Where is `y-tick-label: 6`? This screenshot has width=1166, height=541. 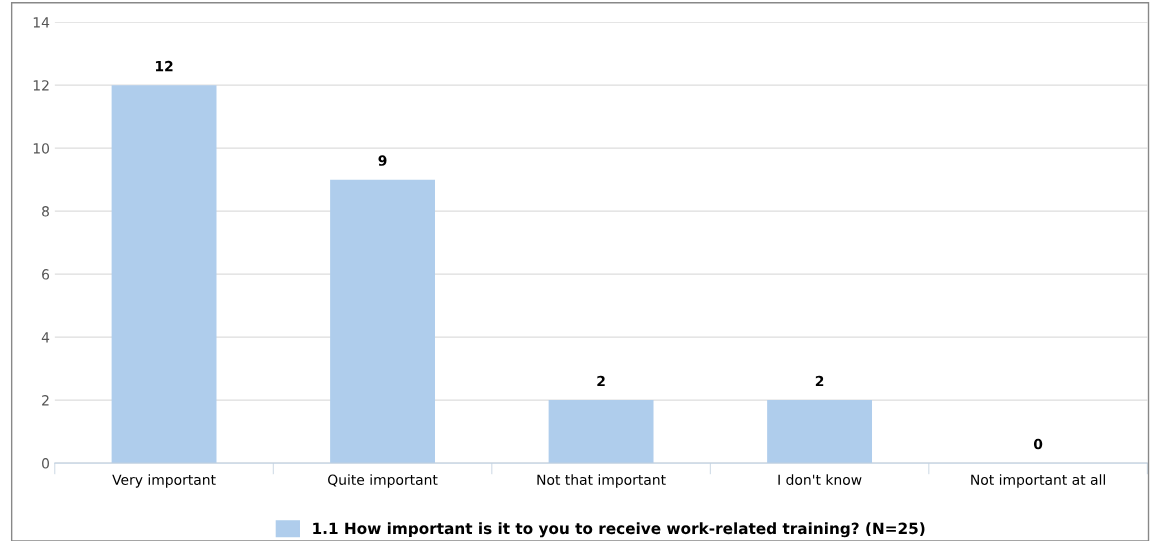
y-tick-label: 6 is located at coordinates (46, 274).